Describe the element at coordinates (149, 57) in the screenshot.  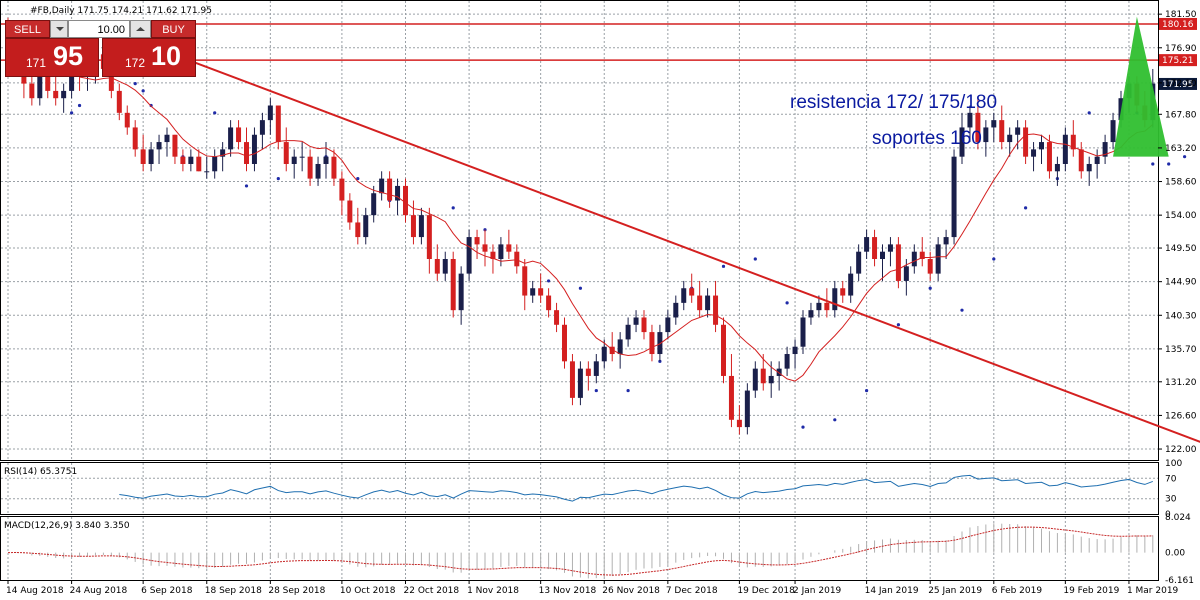
I see `buy-quote: 172 10` at that location.